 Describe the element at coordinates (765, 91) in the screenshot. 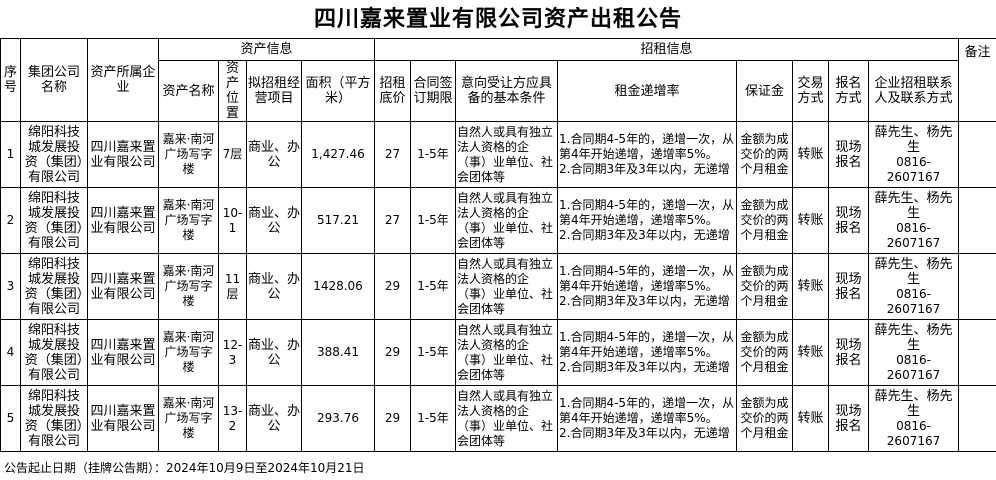

I see `header-deposit: 保证金` at that location.